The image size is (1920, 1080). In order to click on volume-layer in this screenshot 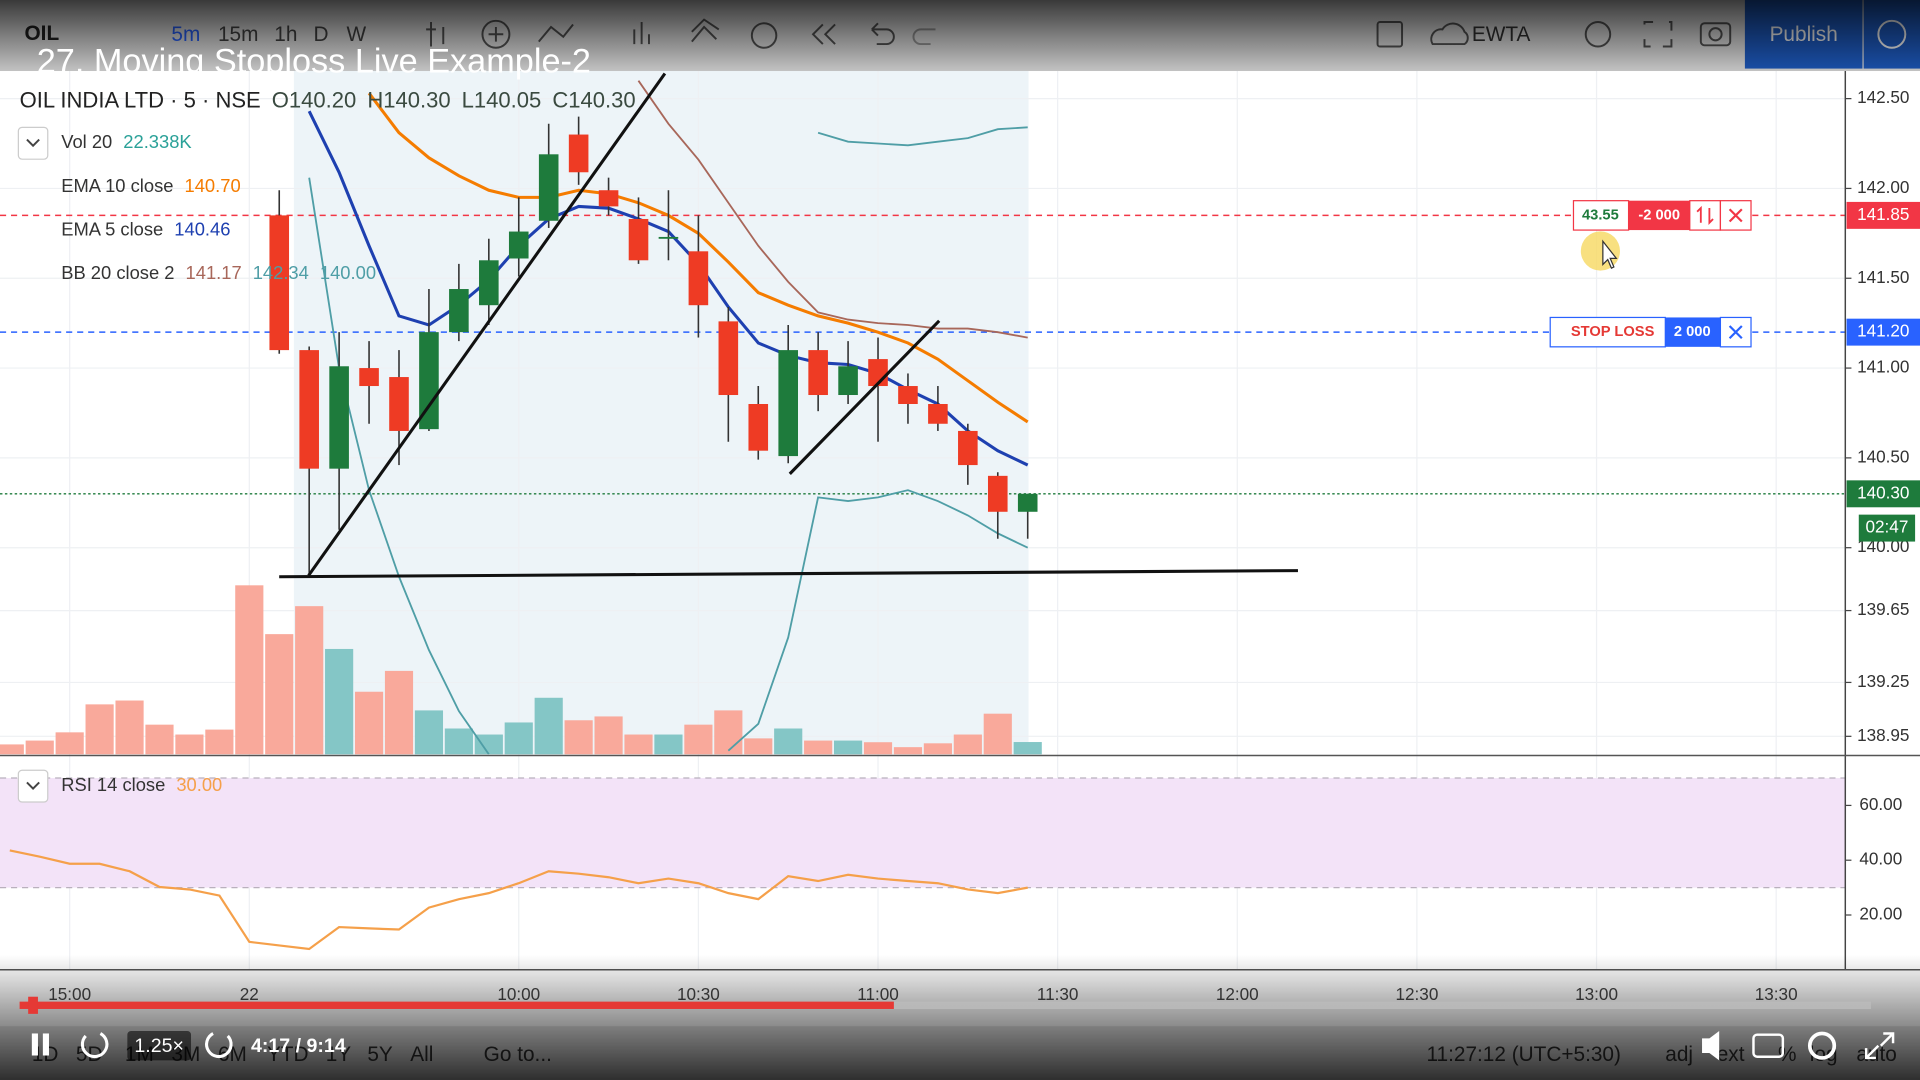, I will do `click(521, 670)`.